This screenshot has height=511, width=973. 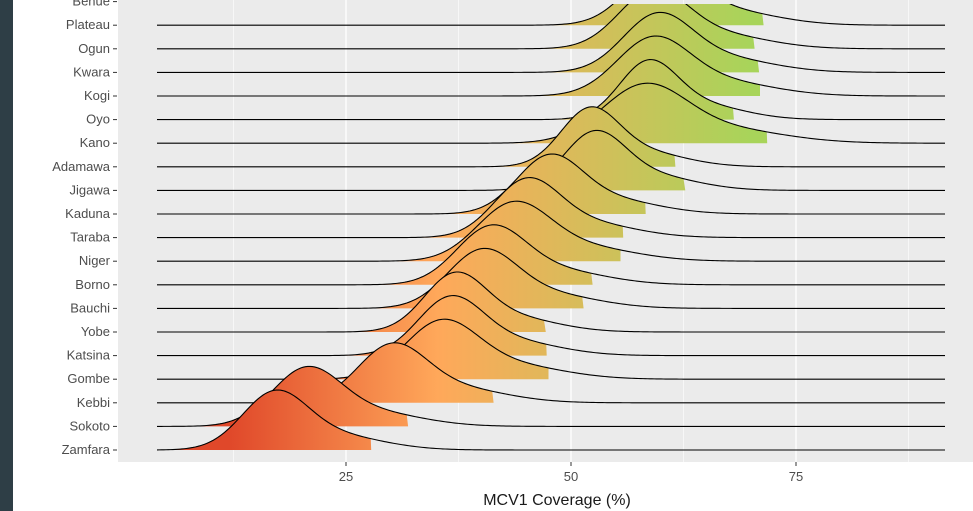 I want to click on x-axis: 25 50 75, so click(x=571, y=473).